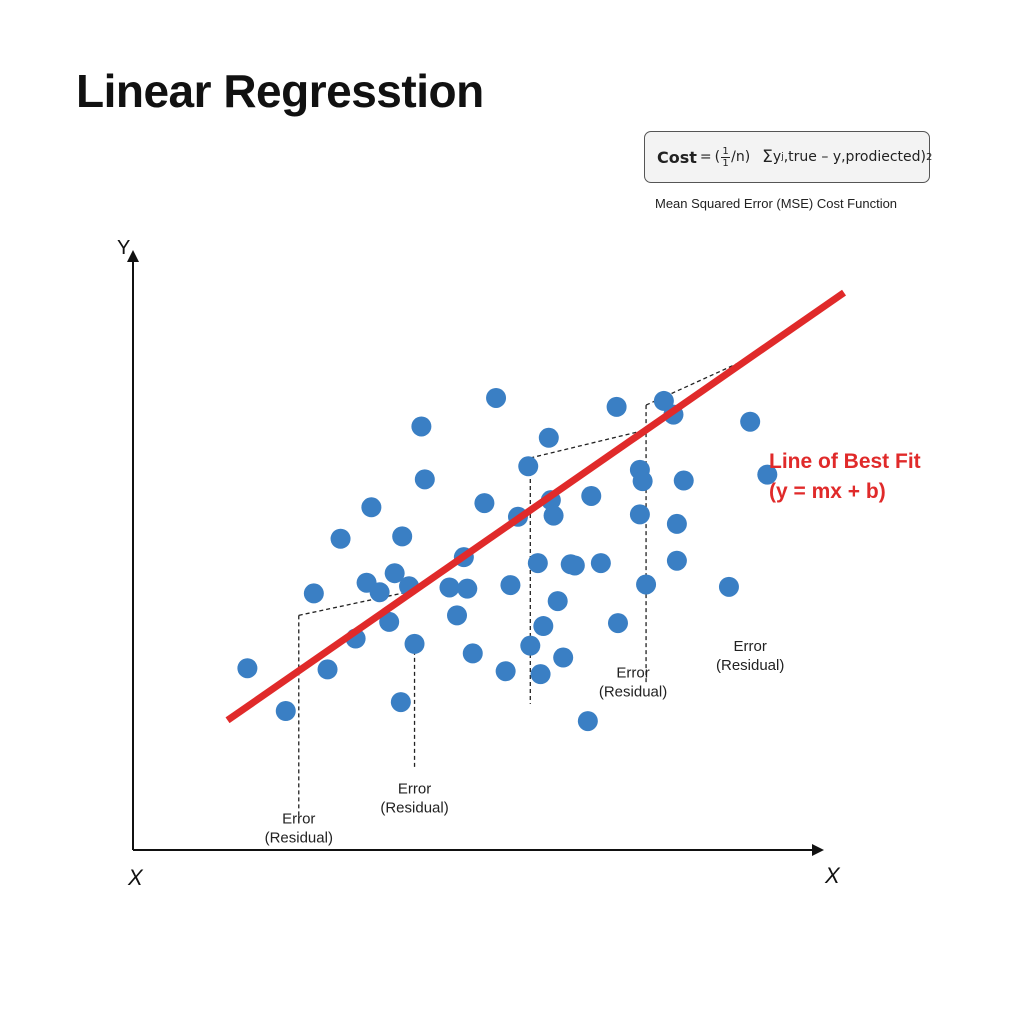  What do you see at coordinates (741, 157) in the screenshot?
I see `formula-over-n: /n)` at bounding box center [741, 157].